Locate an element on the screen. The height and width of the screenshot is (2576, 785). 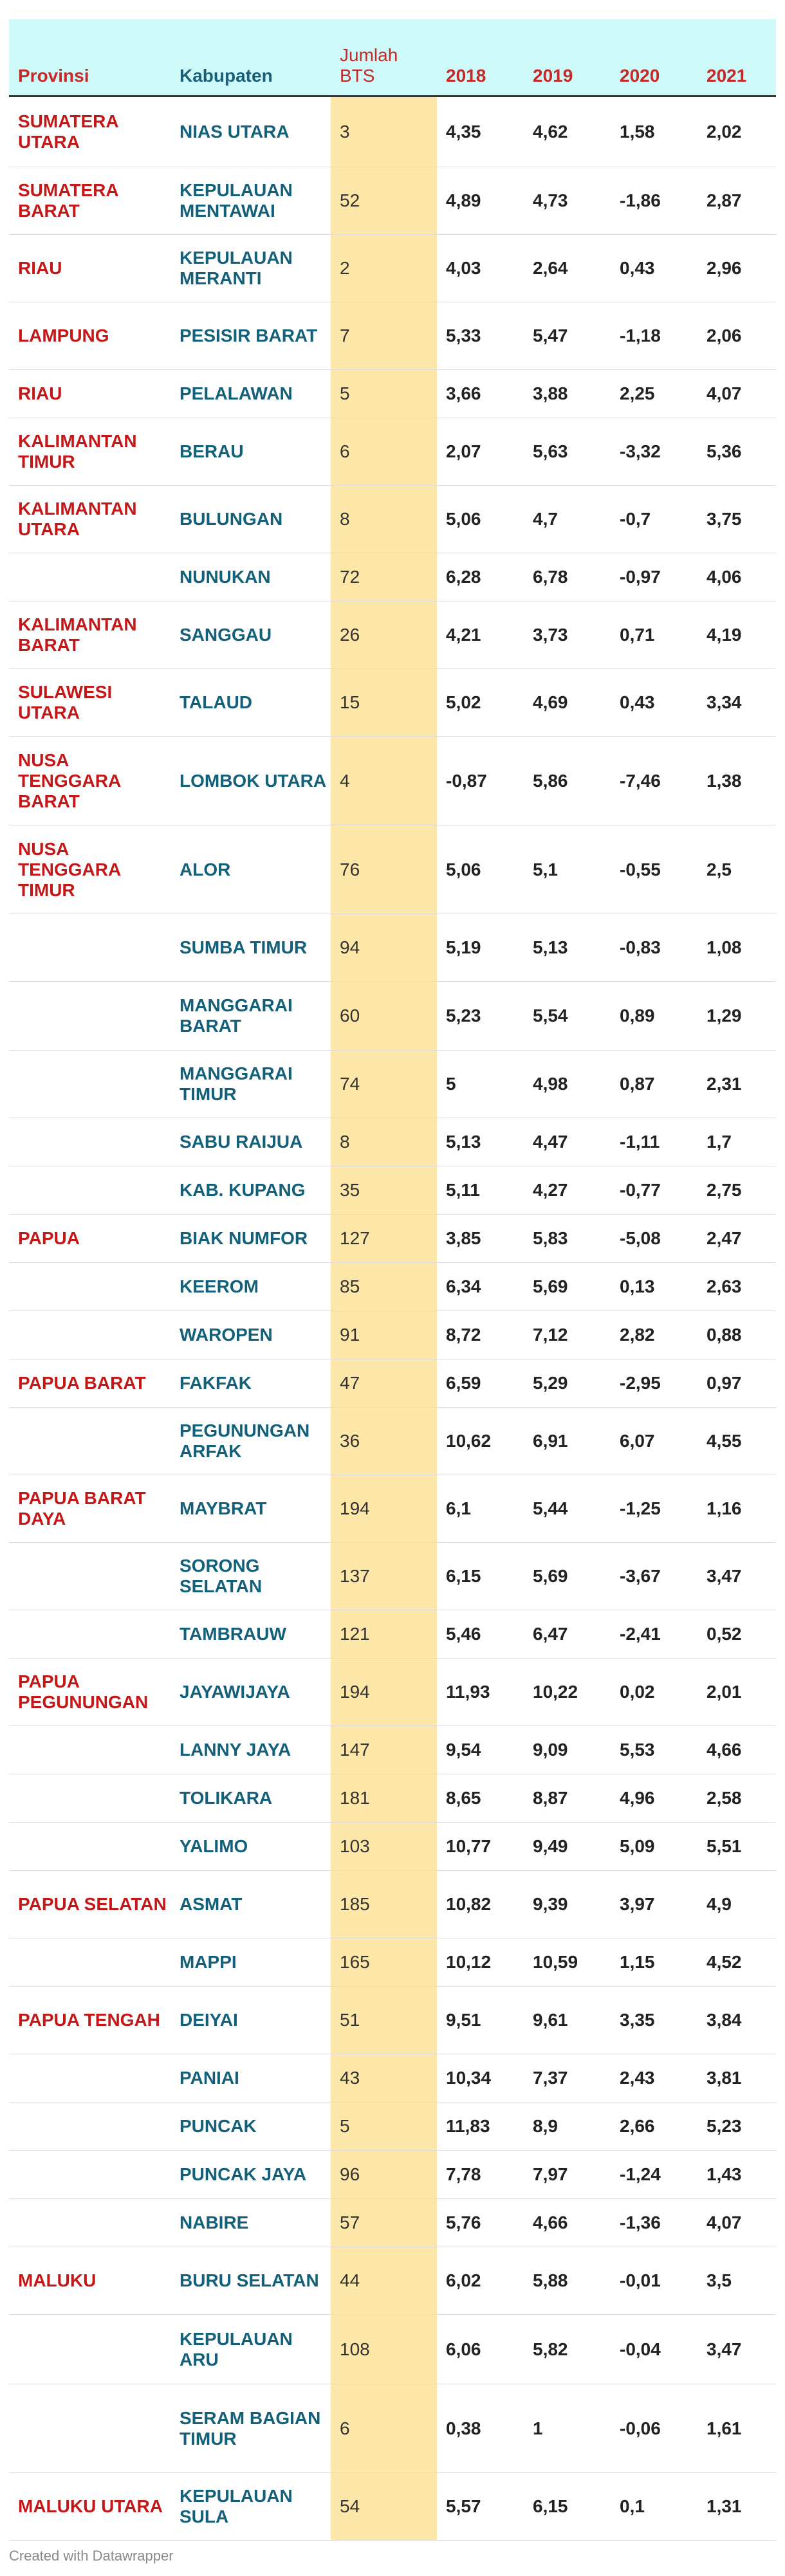
table-row: SORONG SELATAN 137 6,15 5,69 -3,67 3,47 is located at coordinates (392, 1576).